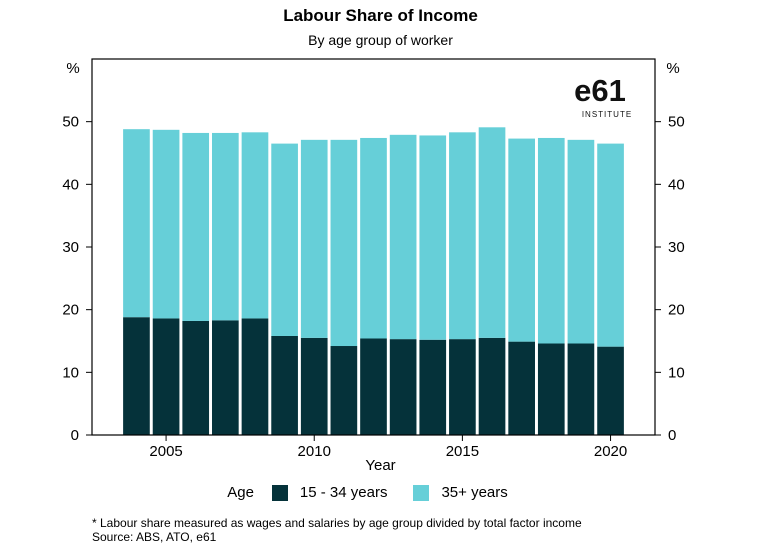  What do you see at coordinates (284, 385) in the screenshot?
I see `bar-young-2009` at bounding box center [284, 385].